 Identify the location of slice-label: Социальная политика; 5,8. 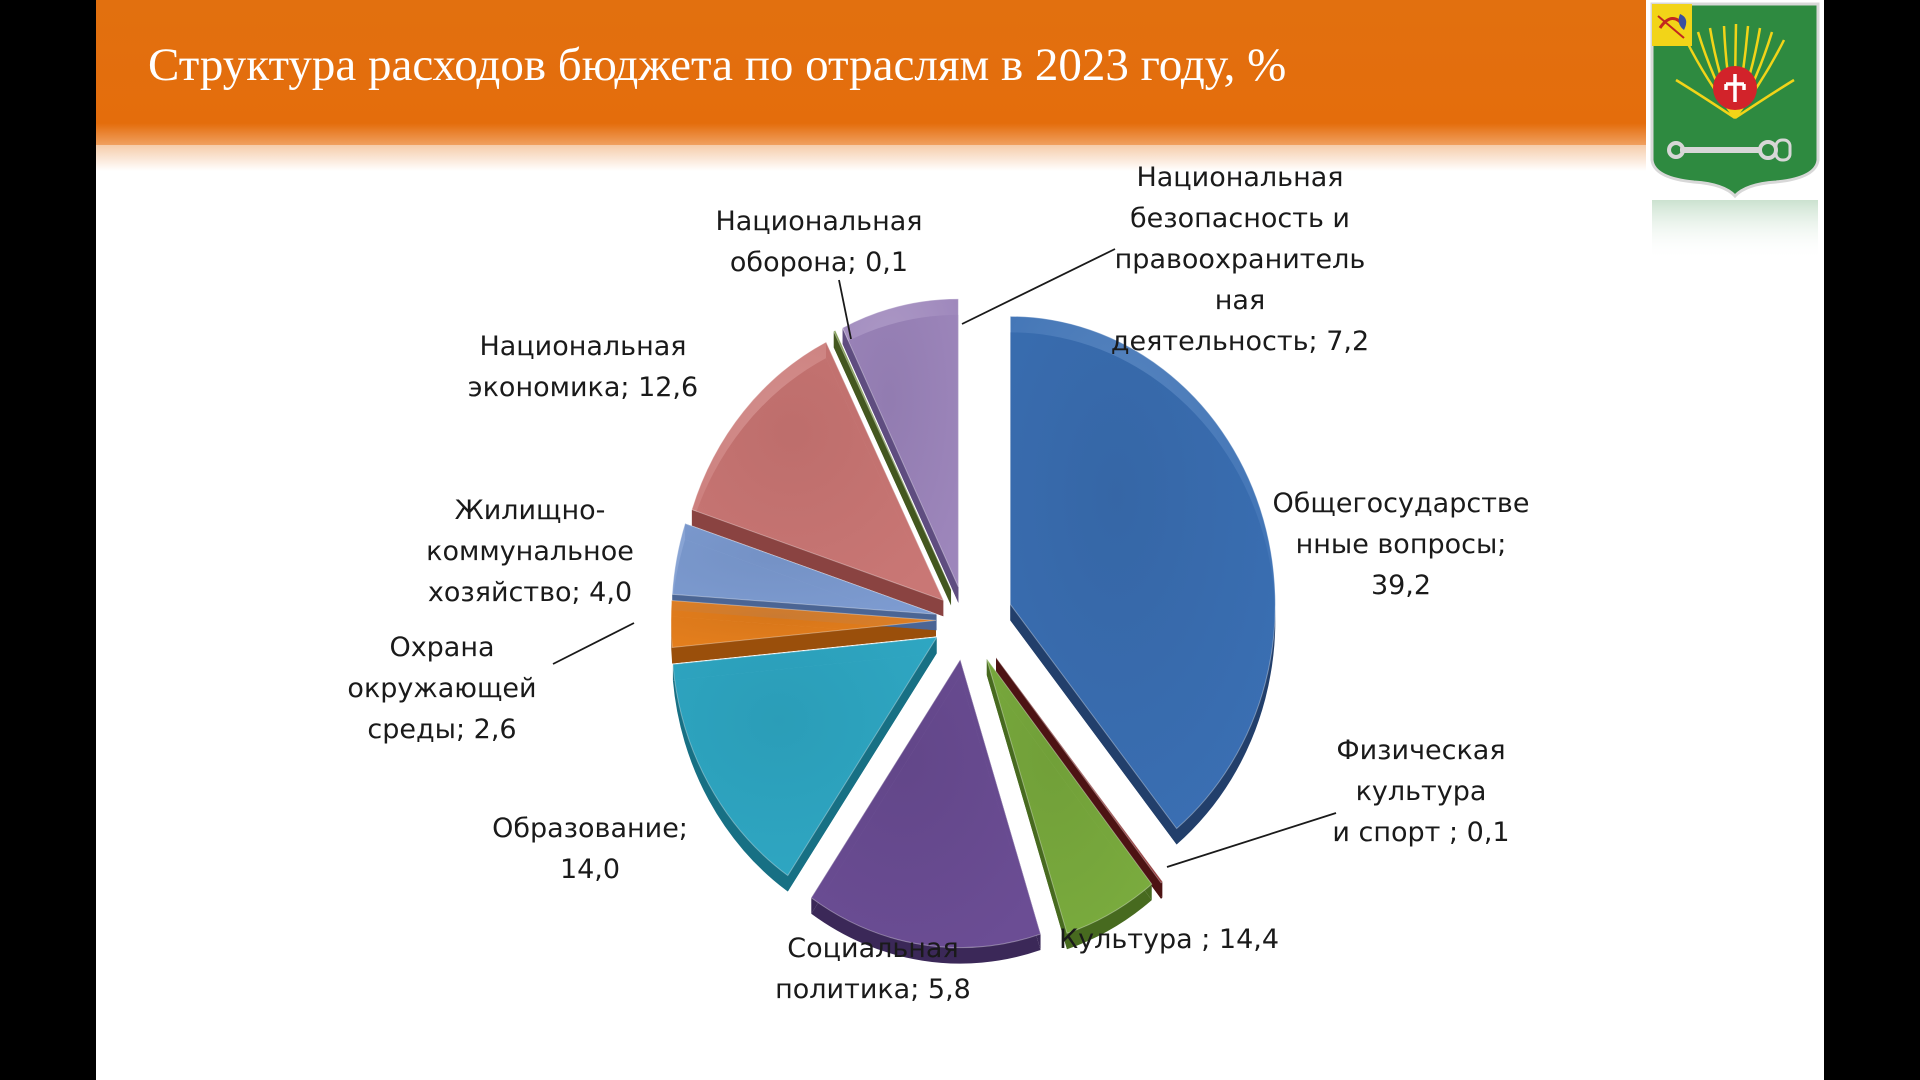
(873, 969).